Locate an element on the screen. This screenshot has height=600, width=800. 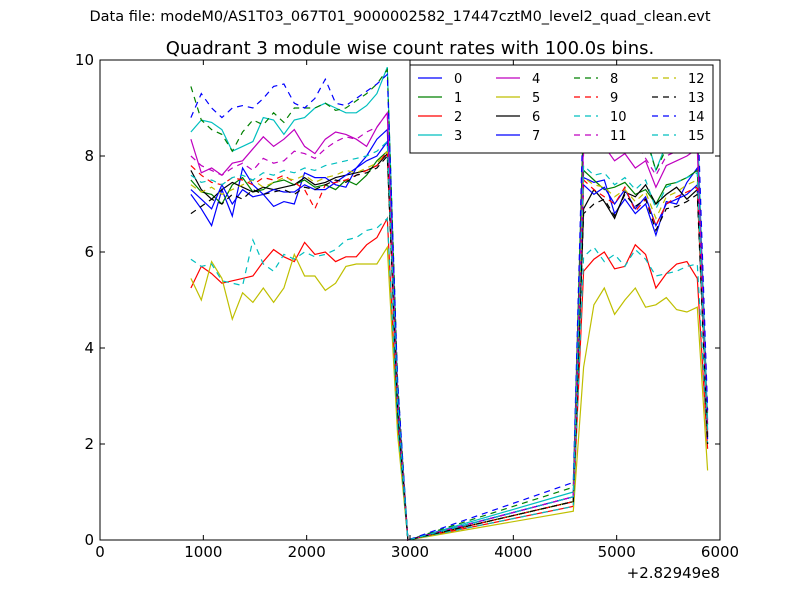
y-tick-label: 8 is located at coordinates (89, 156).